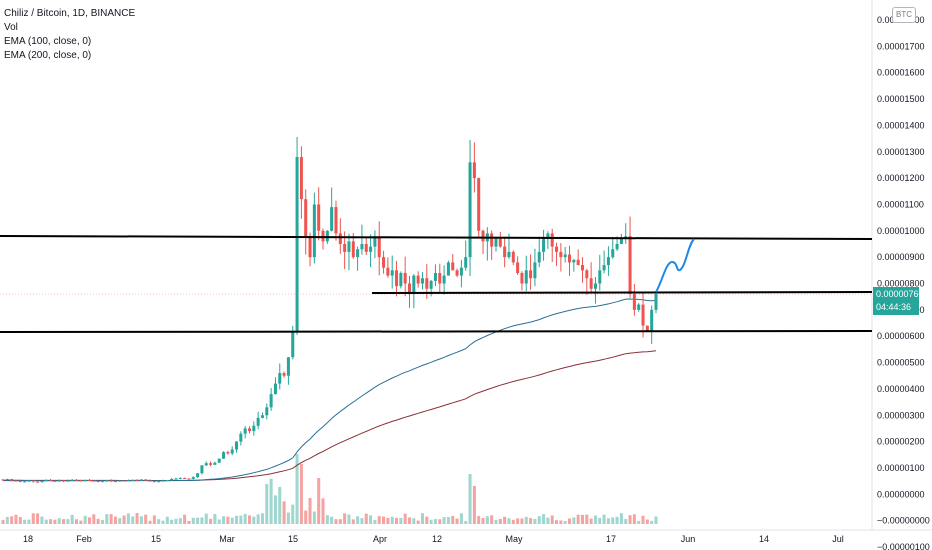 The height and width of the screenshot is (550, 932). I want to click on ema-200-legend: EMA (200, close, 0), so click(48, 55).